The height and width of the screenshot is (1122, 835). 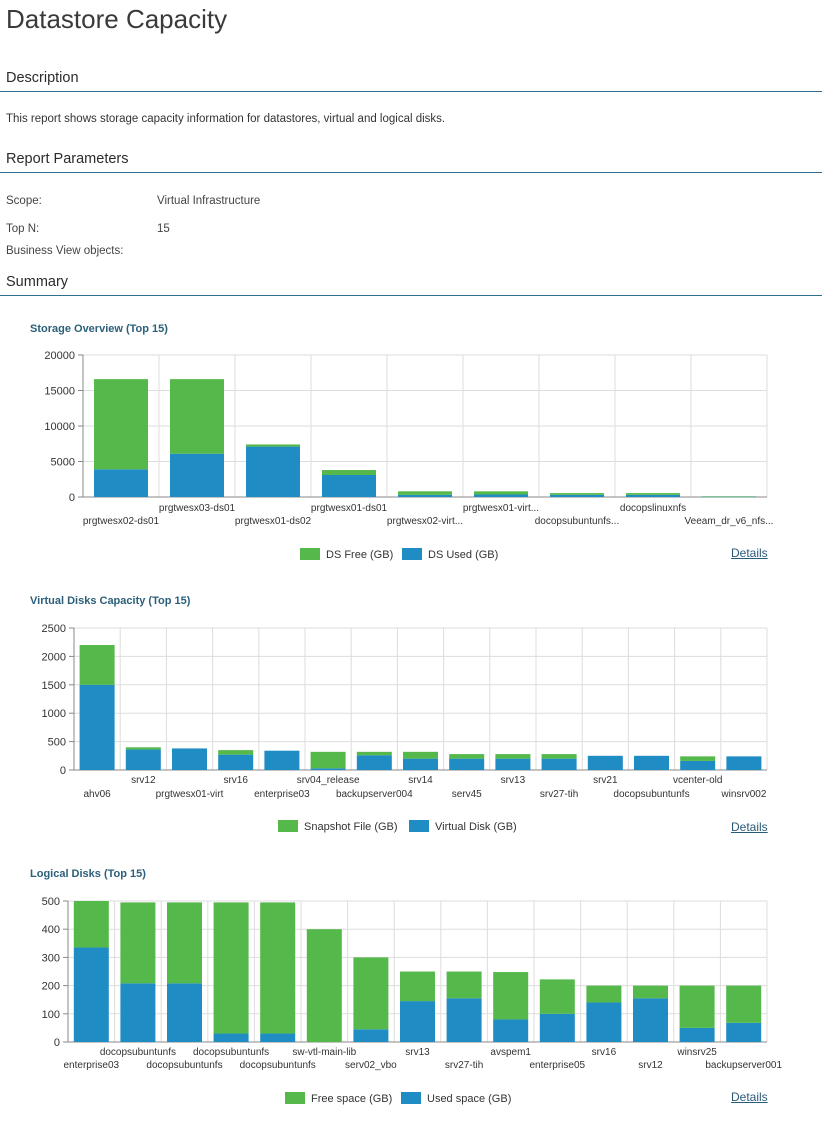 I want to click on param-scope-value: Virtual Infrastructure, so click(x=209, y=201).